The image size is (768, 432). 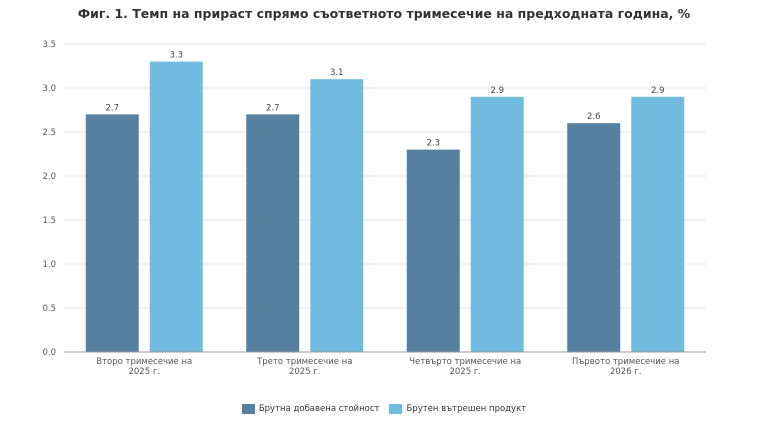 What do you see at coordinates (144, 362) in the screenshot?
I see `x-tick-label: Второ тримесечие на` at bounding box center [144, 362].